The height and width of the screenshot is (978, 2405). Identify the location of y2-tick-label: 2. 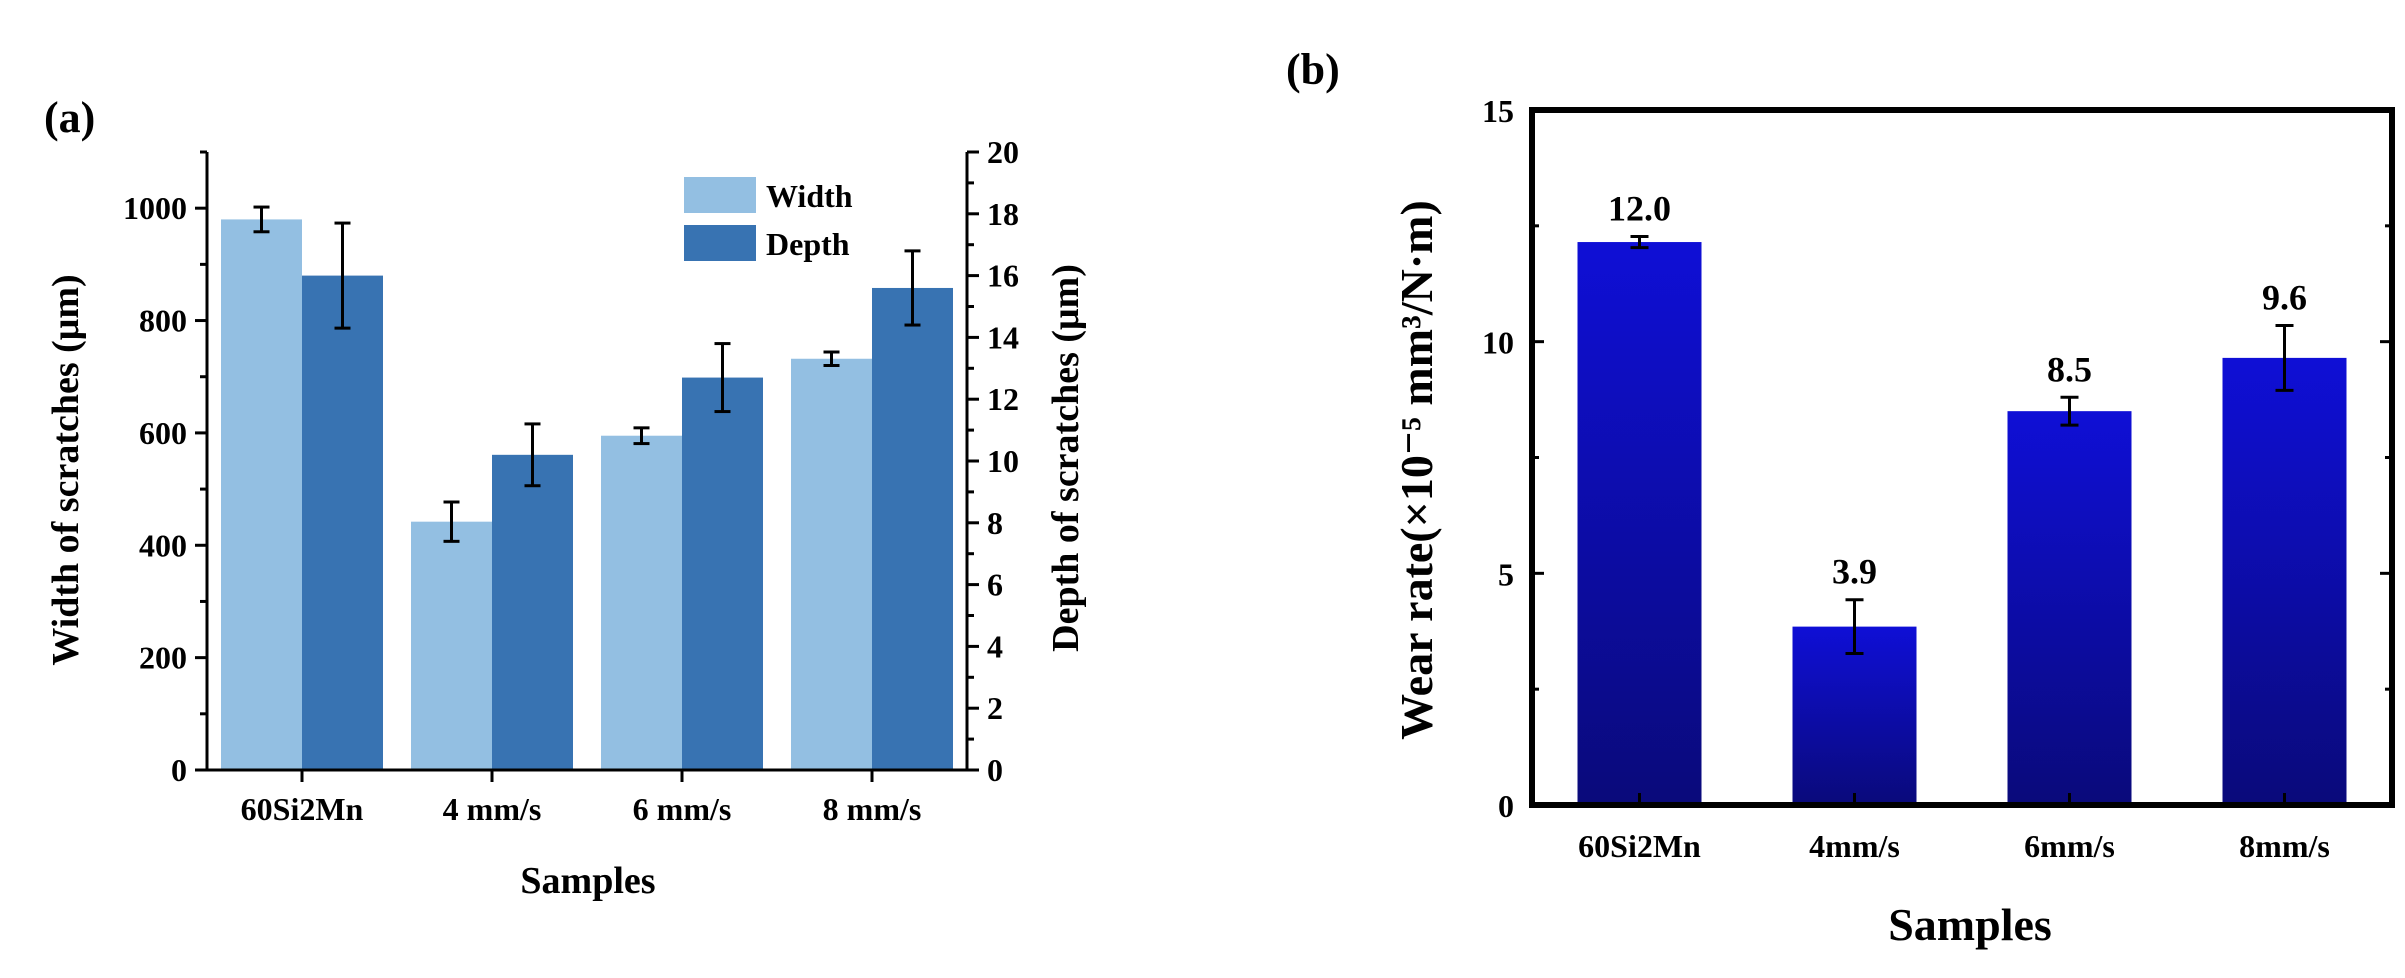
(995, 708).